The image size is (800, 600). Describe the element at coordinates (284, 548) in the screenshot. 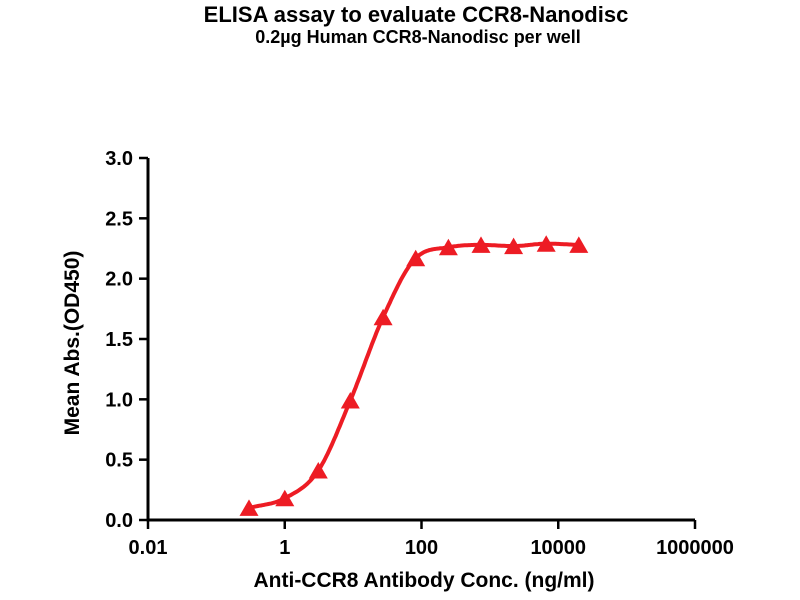

I see `x-tick-label: 1` at that location.